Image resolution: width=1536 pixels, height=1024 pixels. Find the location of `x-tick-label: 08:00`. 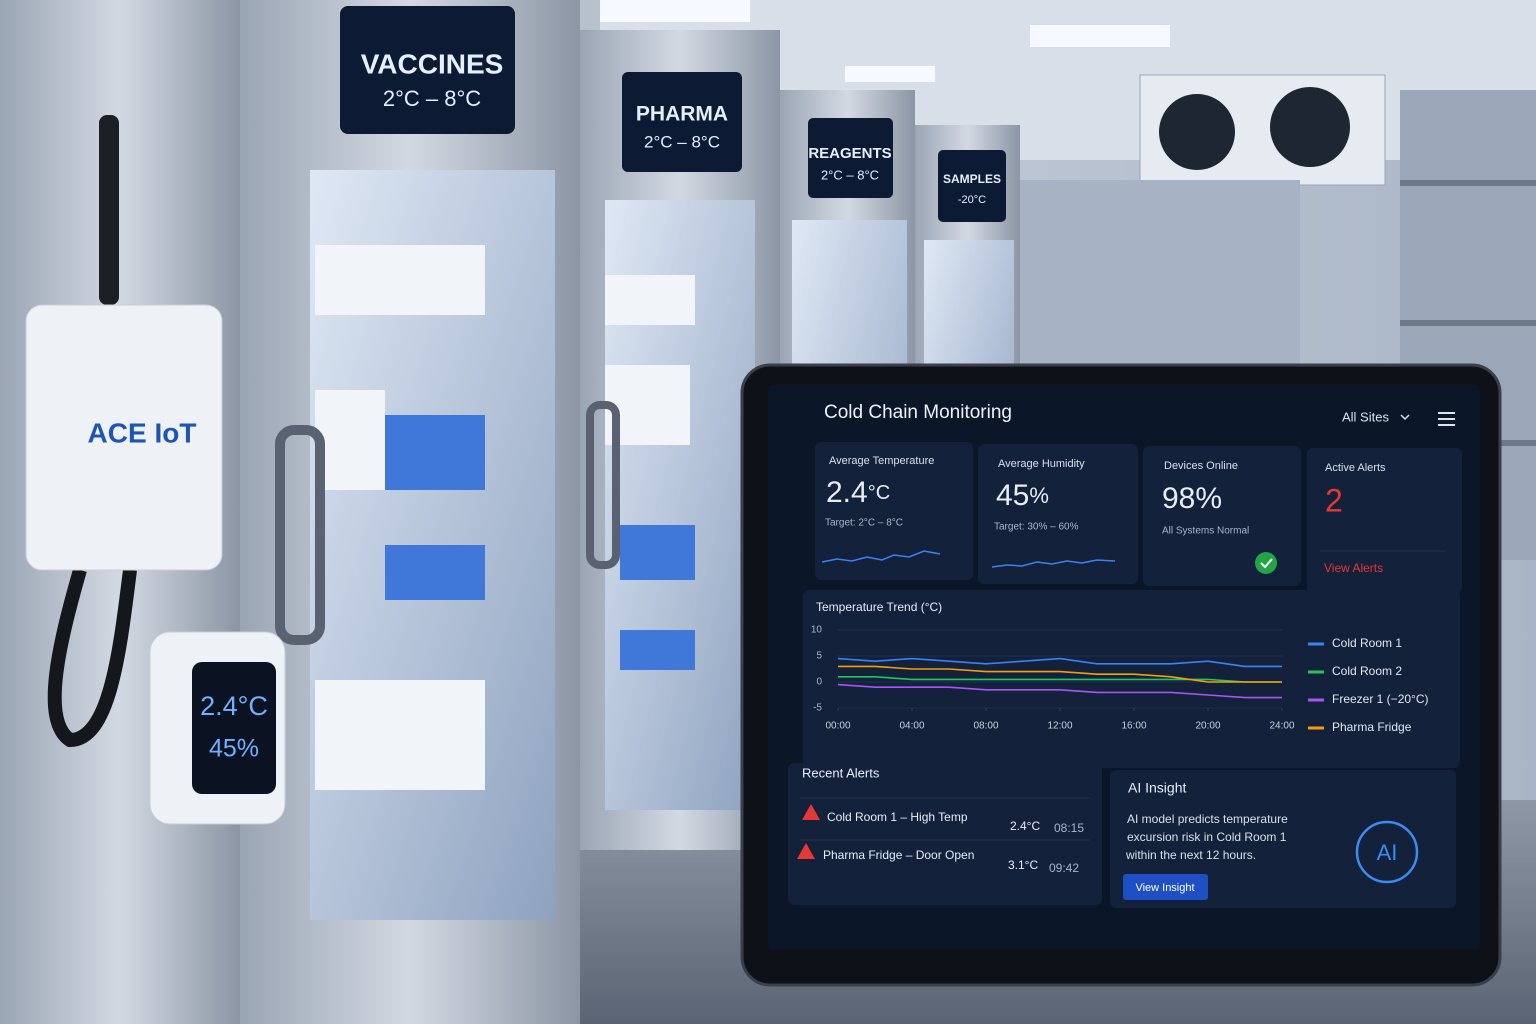

x-tick-label: 08:00 is located at coordinates (985, 726).